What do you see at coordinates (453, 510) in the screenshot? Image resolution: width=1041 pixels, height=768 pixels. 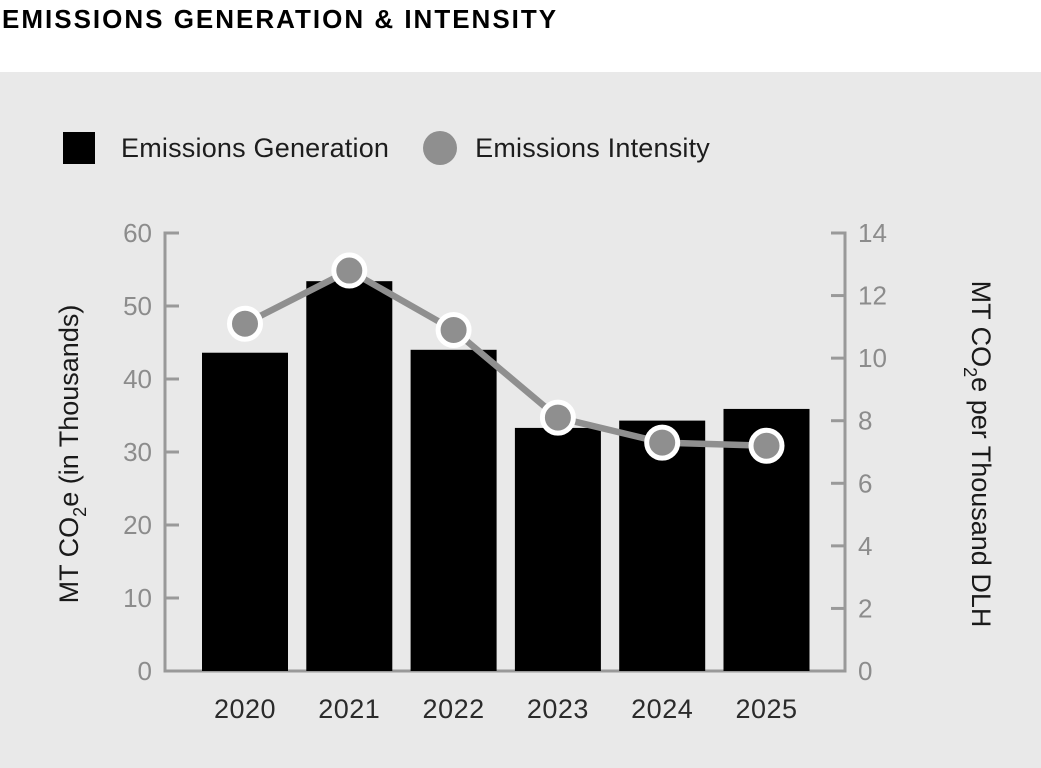 I see `bar-2022` at bounding box center [453, 510].